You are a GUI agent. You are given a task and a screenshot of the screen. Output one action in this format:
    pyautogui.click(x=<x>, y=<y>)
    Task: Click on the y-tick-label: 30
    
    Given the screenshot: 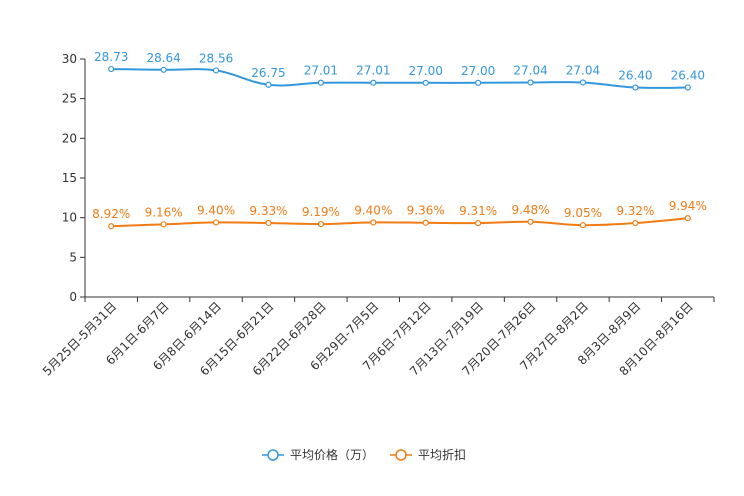 What is the action you would take?
    pyautogui.click(x=69, y=59)
    